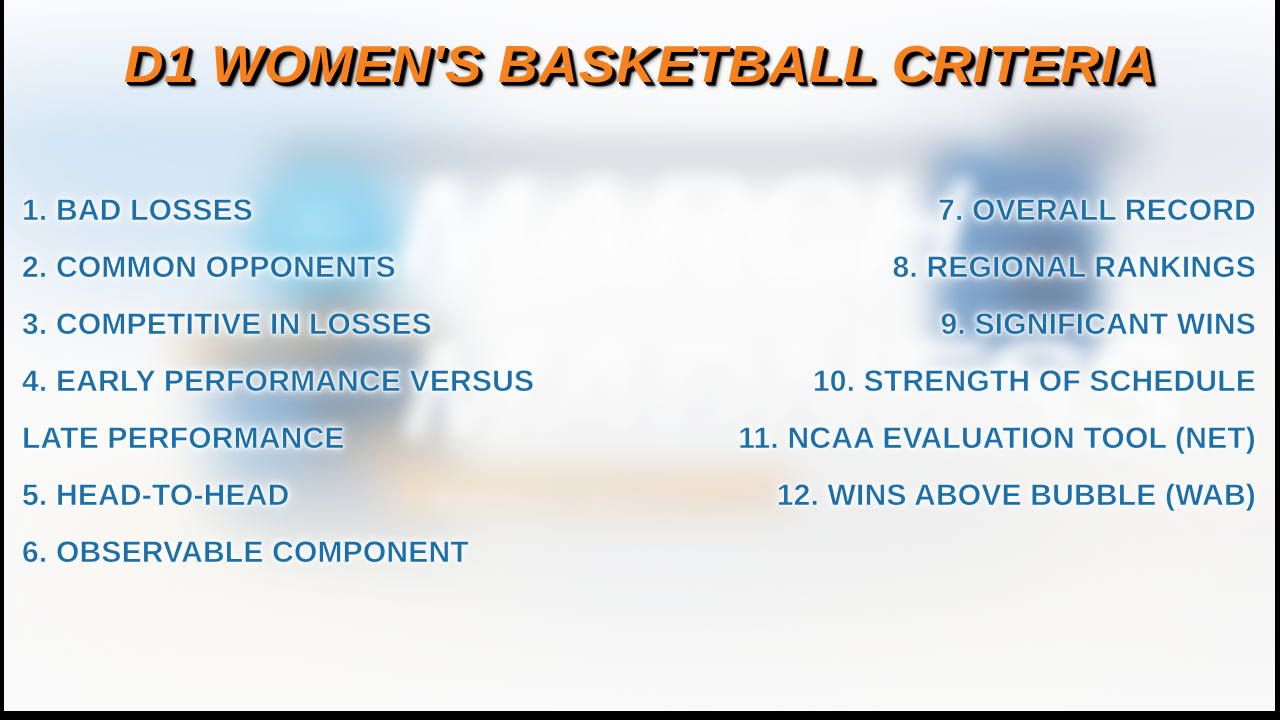  Describe the element at coordinates (227, 325) in the screenshot. I see `criteria-item: 3. COMPETITIVE IN LOSSES` at that location.